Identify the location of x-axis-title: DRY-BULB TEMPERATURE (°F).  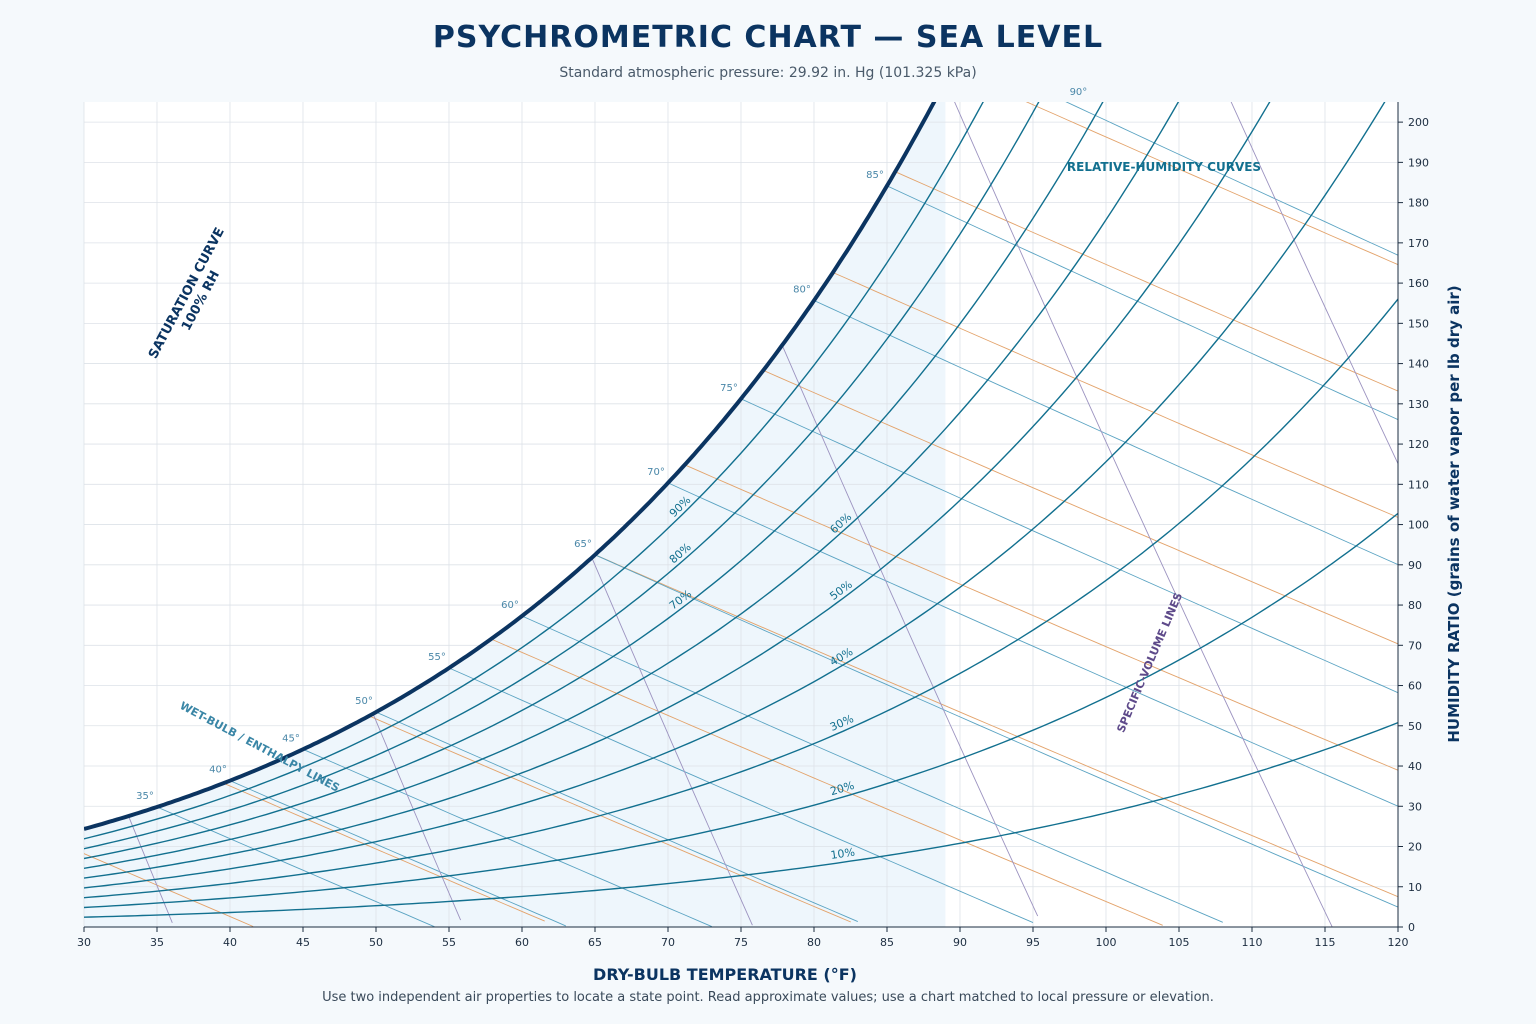
(725, 974).